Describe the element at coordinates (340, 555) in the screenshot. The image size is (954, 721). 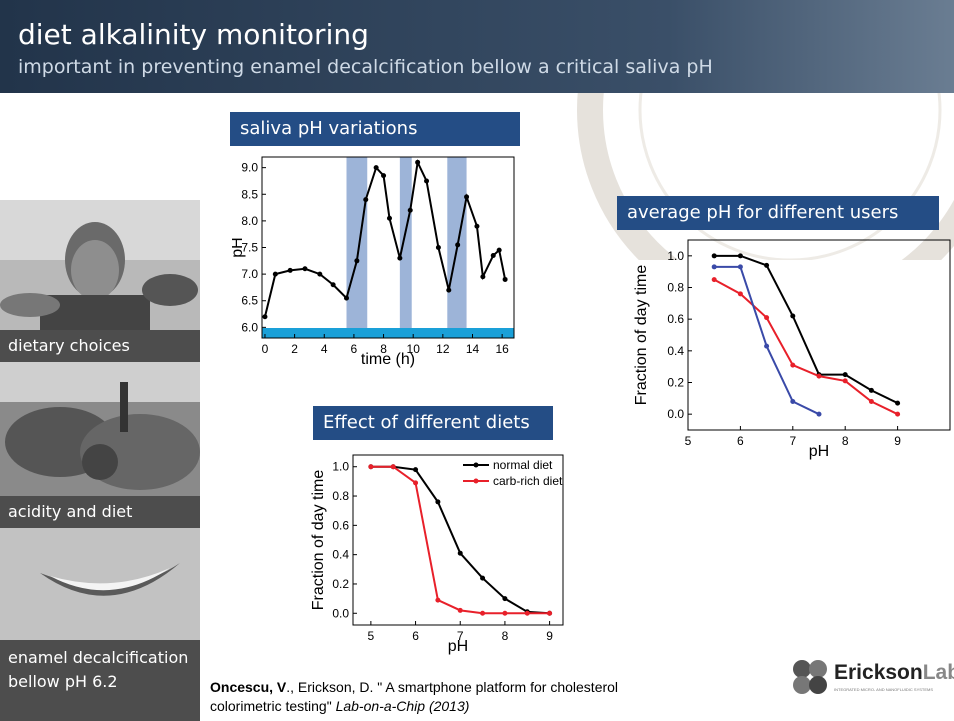
I see `y-tick-label: 0.4` at that location.